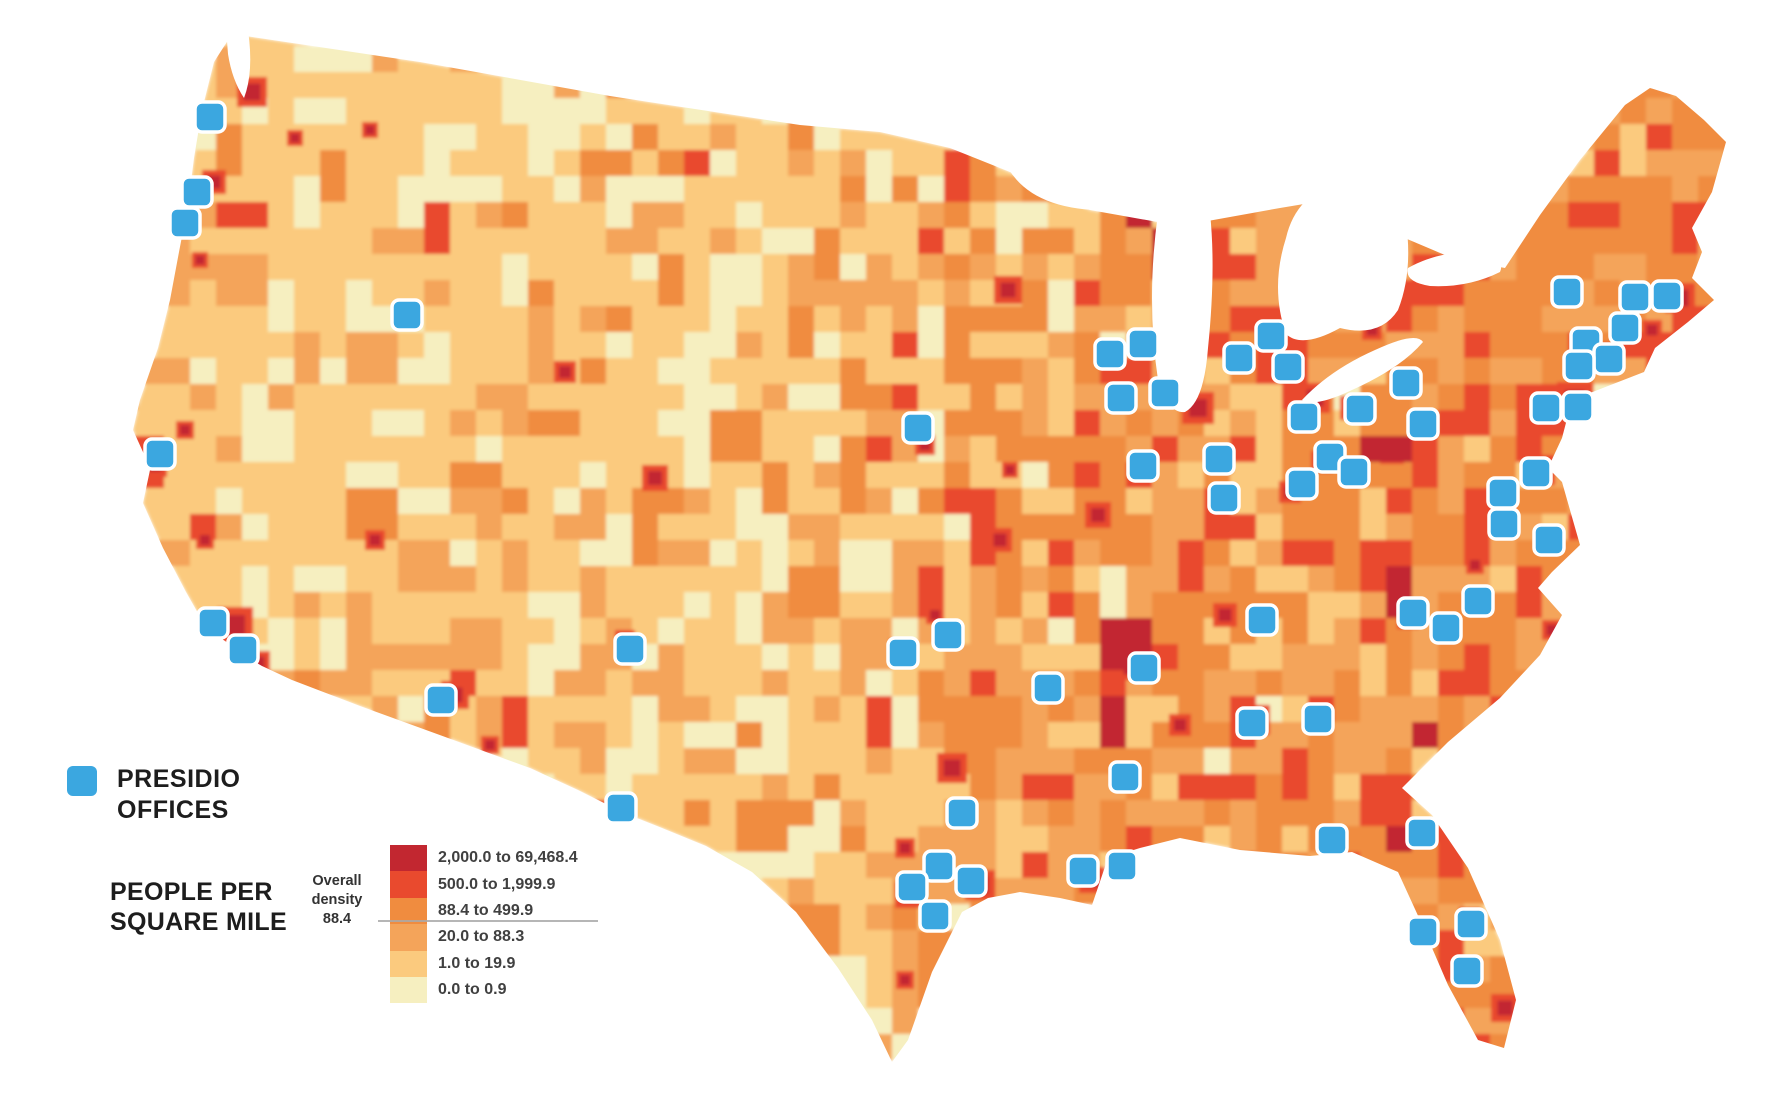 This screenshot has height=1104, width=1772. I want to click on office-legend-label: PRESIDIO OFFICES, so click(178, 794).